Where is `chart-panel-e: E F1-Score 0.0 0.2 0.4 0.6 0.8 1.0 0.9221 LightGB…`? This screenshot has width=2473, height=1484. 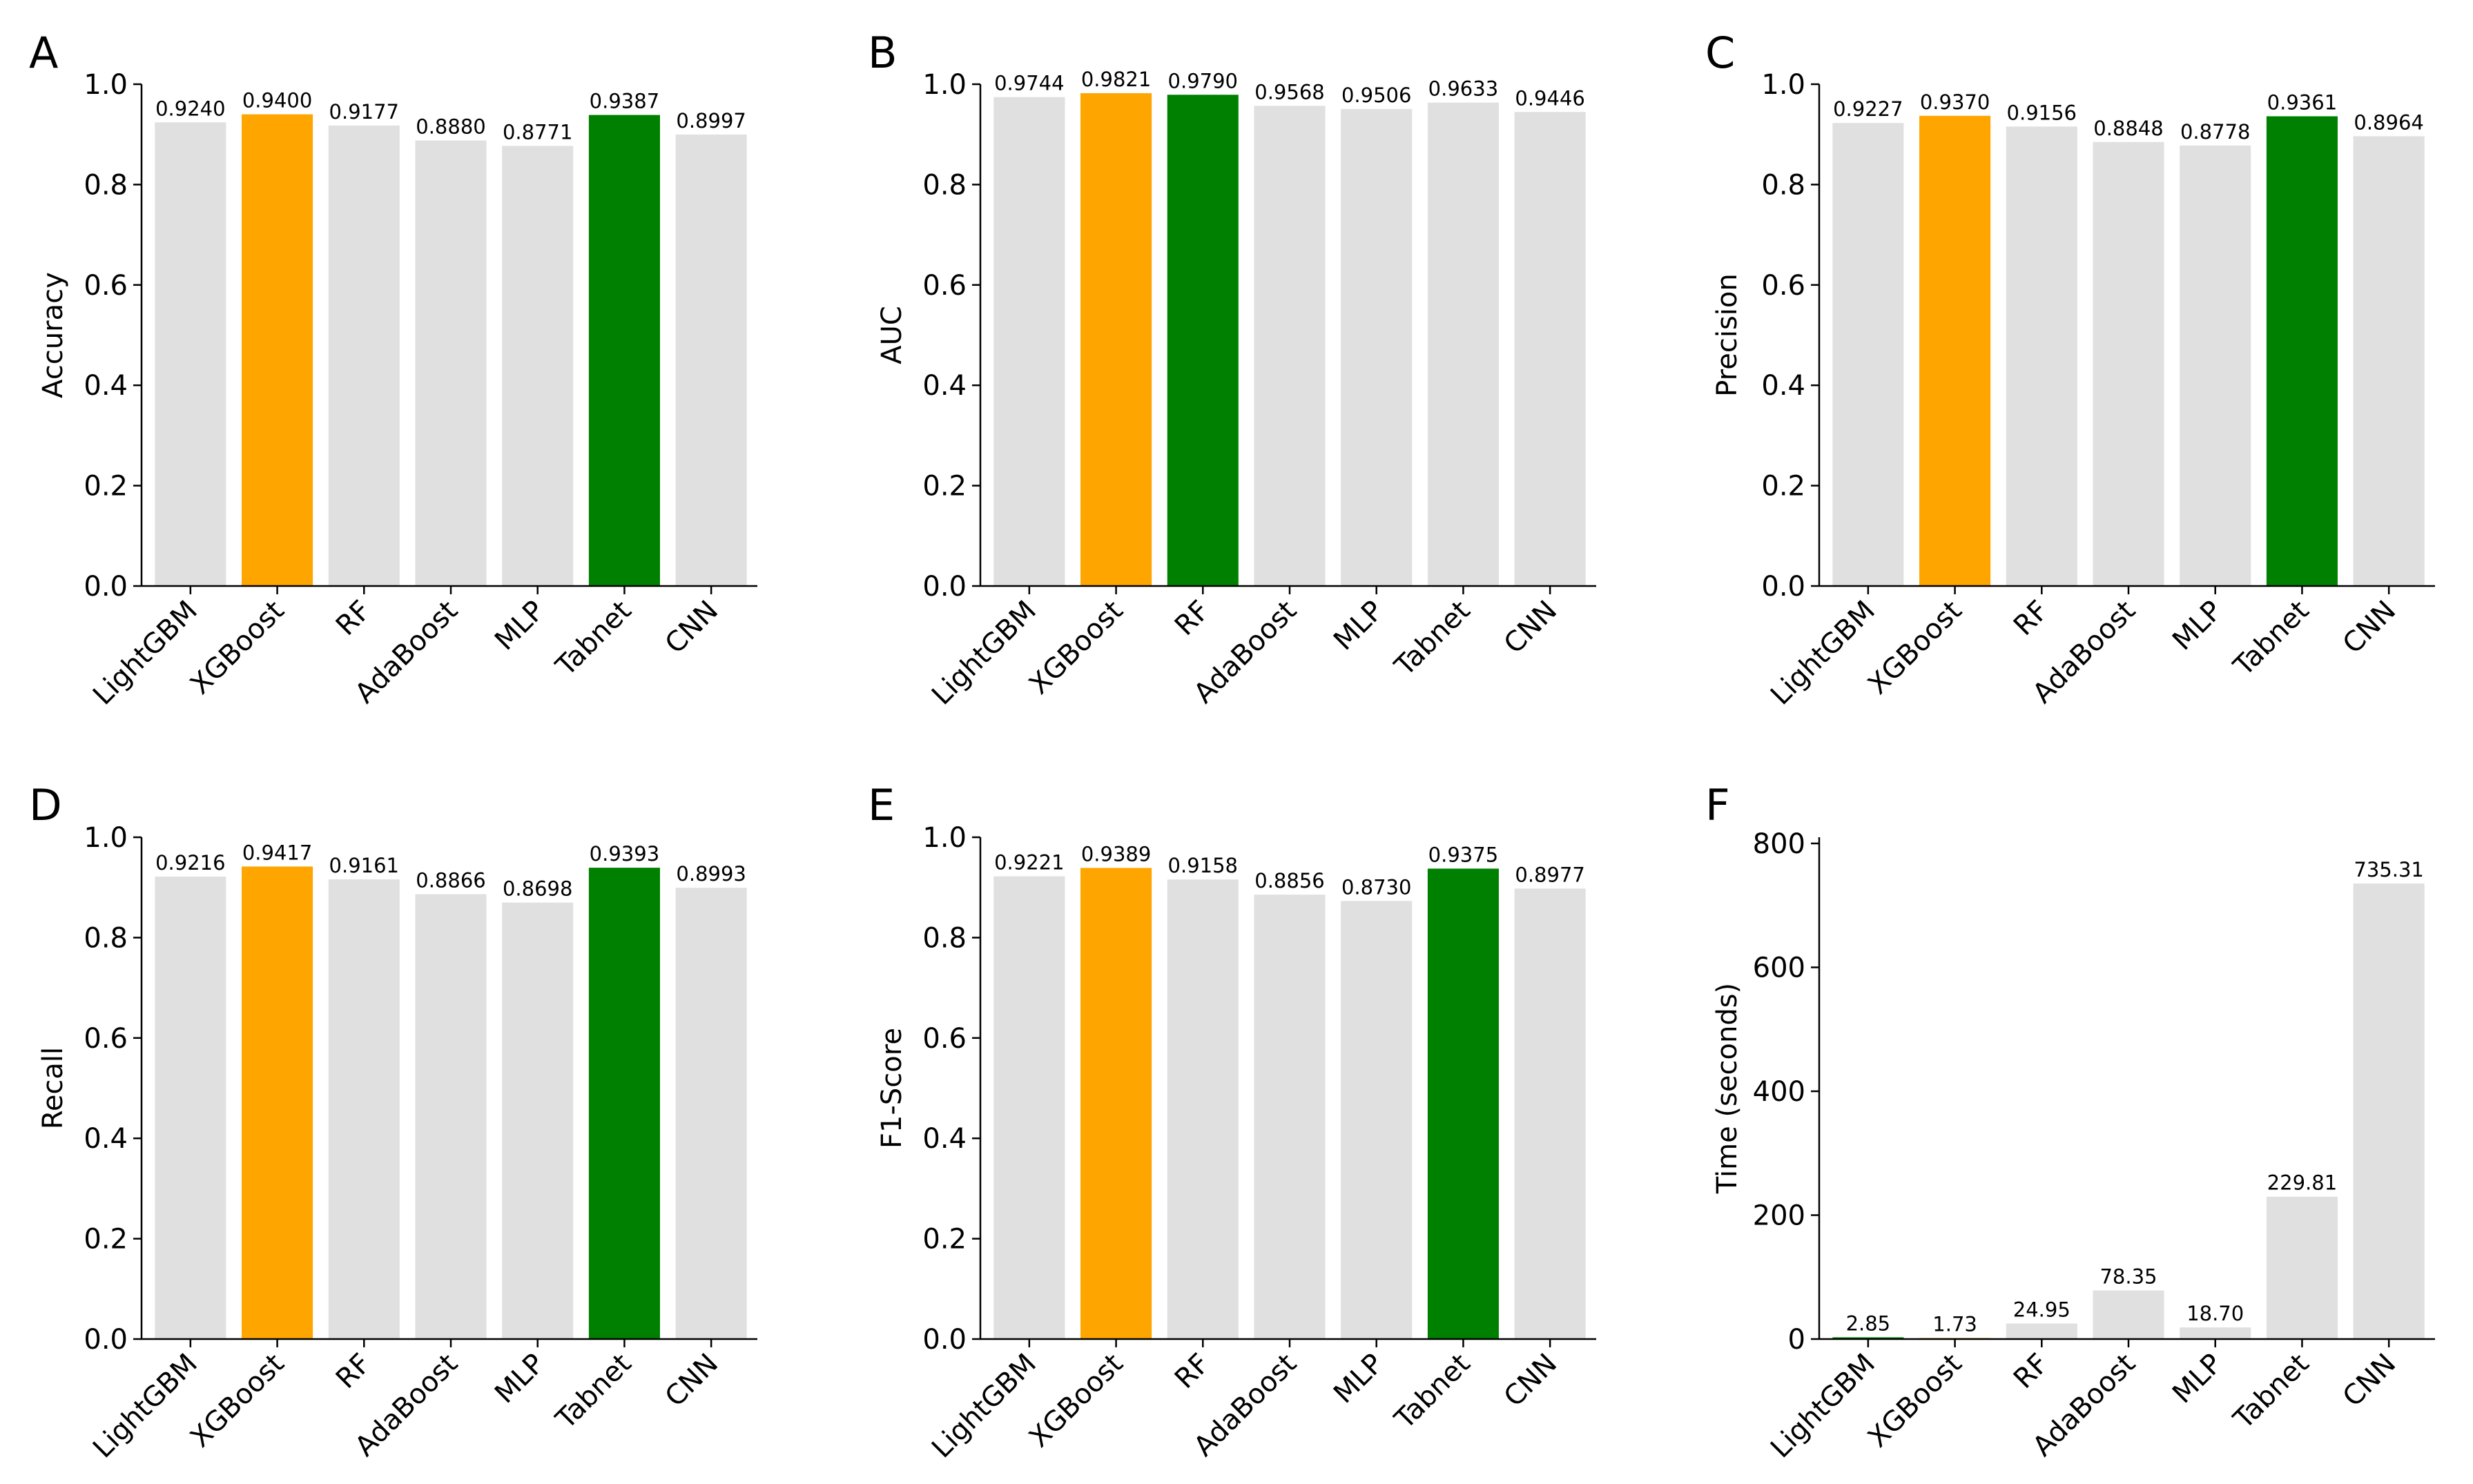
chart-panel-e: E F1-Score 0.0 0.2 0.4 0.6 0.8 1.0 0.9221 LightGB… is located at coordinates (1232, 1122).